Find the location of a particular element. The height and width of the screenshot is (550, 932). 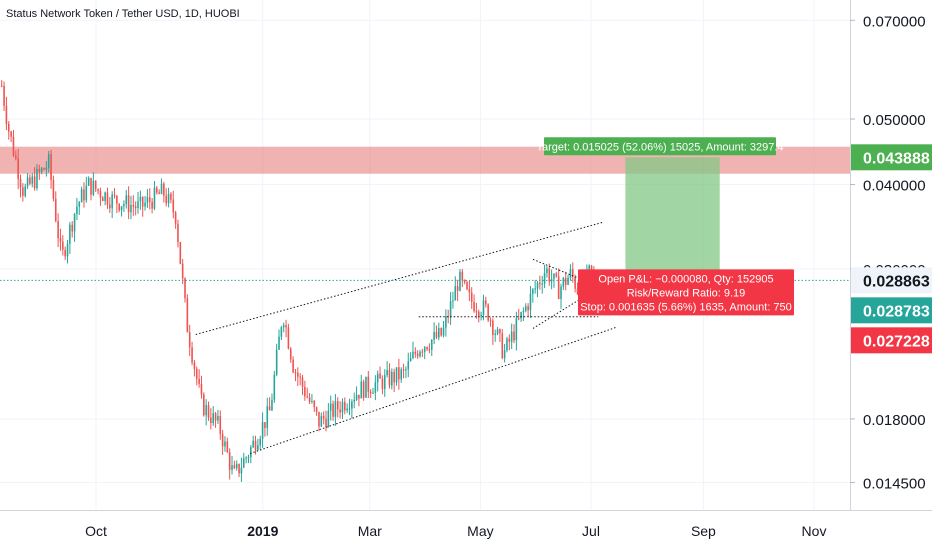

time-tick-label: Sep is located at coordinates (703, 531).